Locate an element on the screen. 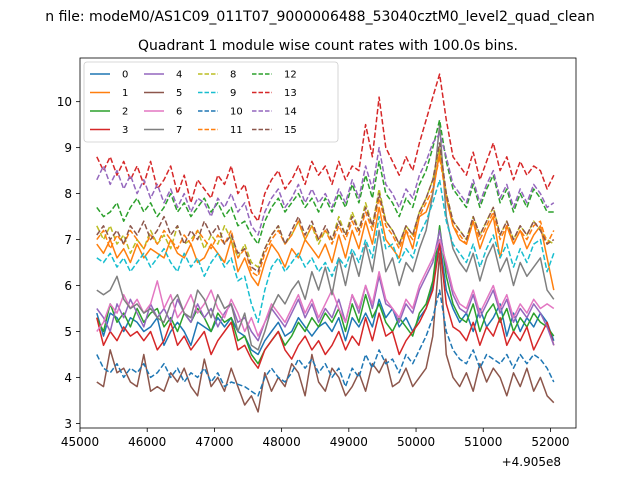  legend-entry-10: 10 is located at coordinates (220, 112).